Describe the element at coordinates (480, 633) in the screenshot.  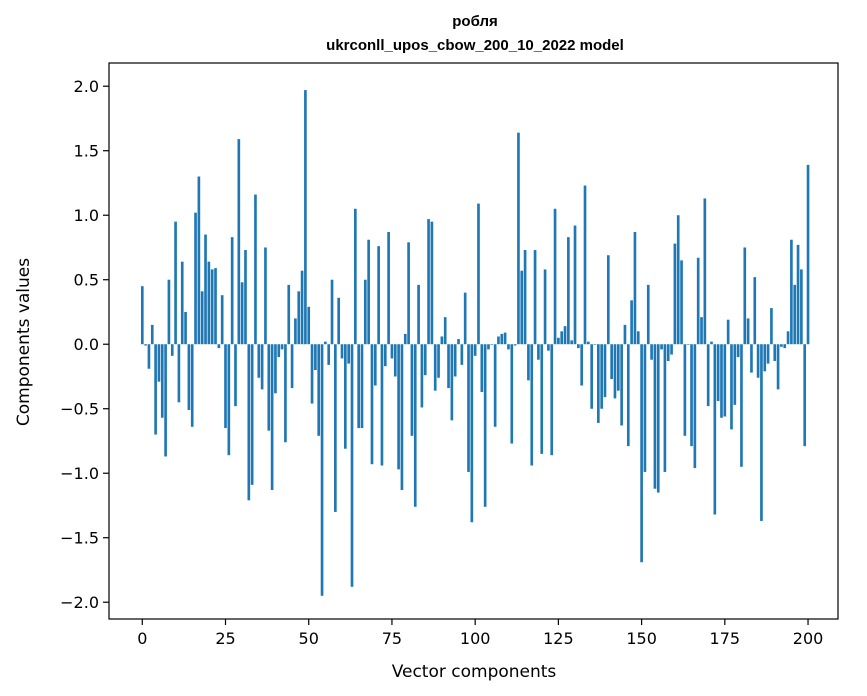
I see `x-axis-ticks: 0 25 50 75 100 125 150 175 200` at that location.